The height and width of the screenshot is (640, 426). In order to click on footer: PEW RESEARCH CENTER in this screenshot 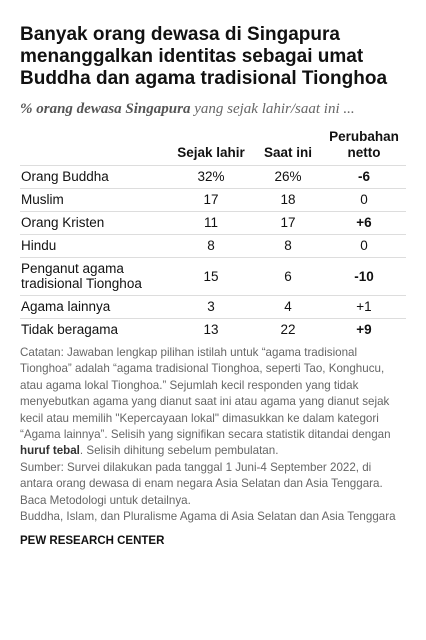, I will do `click(92, 541)`.